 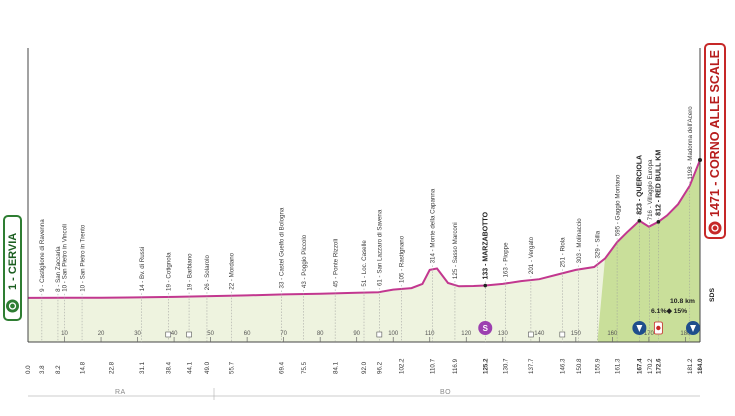 I want to click on km-label: 150.8, so click(x=579, y=366).